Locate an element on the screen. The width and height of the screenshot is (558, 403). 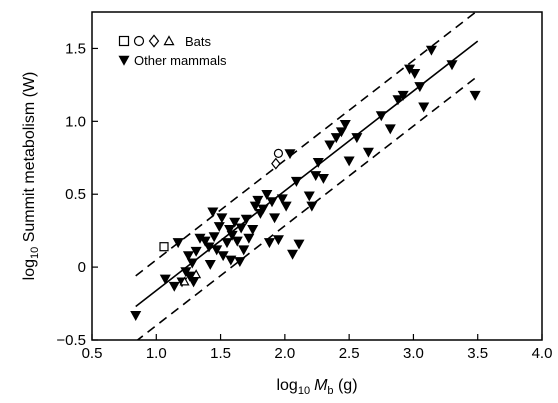
legend: Bats Other mammals is located at coordinates (172, 51).